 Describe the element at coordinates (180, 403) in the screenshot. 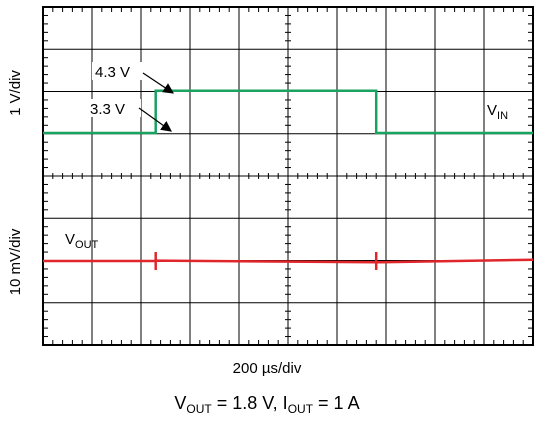

I see `cond-vout-main: V` at that location.